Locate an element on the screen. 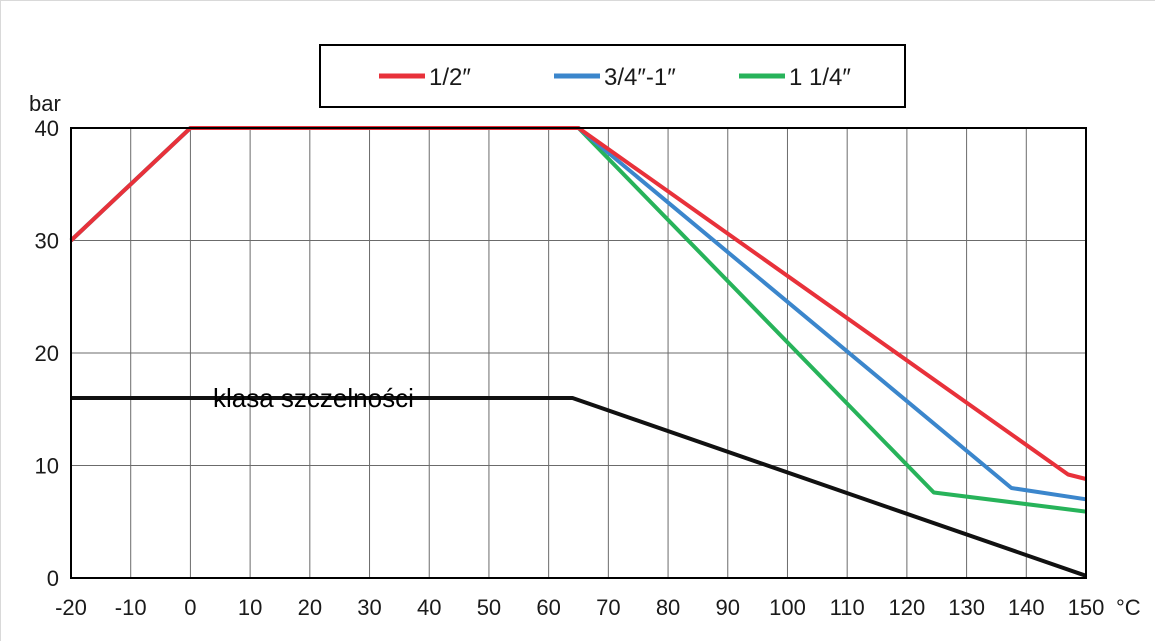 The width and height of the screenshot is (1155, 642). y-tick-label: 30 is located at coordinates (47, 241).